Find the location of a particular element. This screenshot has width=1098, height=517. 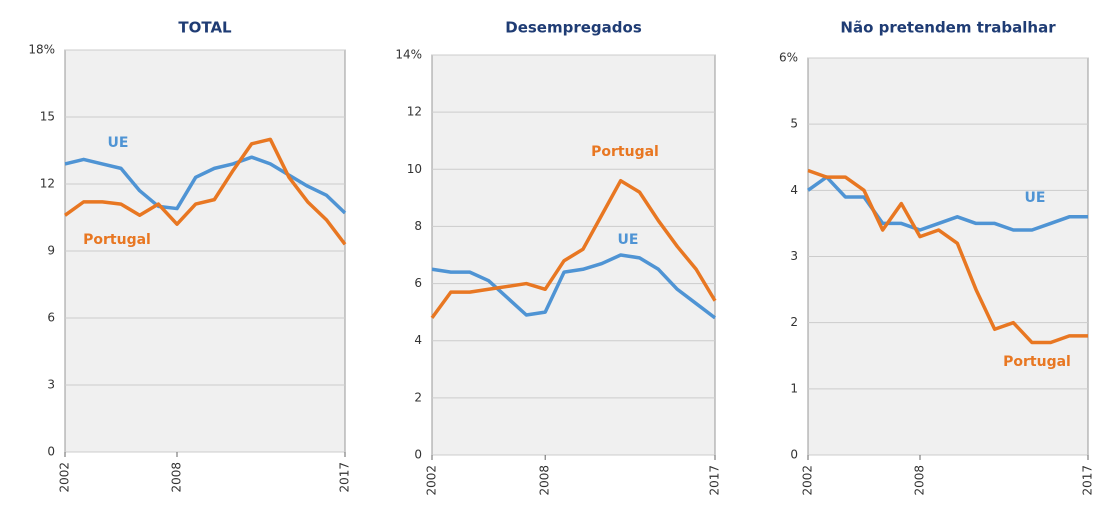

chart-title: Não pretendem trabalhar is located at coordinates (948, 28).